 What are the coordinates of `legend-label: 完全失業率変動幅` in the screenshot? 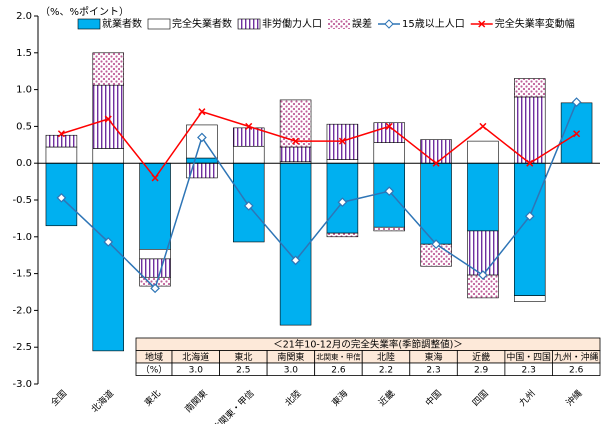 It's located at (535, 23).